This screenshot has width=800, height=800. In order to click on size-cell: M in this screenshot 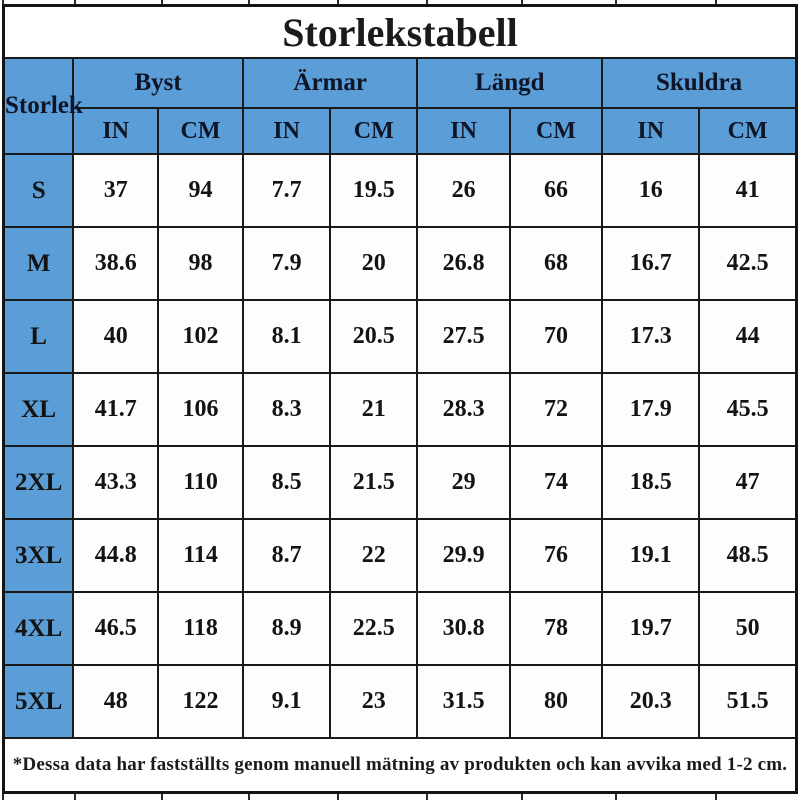, I will do `click(38, 263)`.